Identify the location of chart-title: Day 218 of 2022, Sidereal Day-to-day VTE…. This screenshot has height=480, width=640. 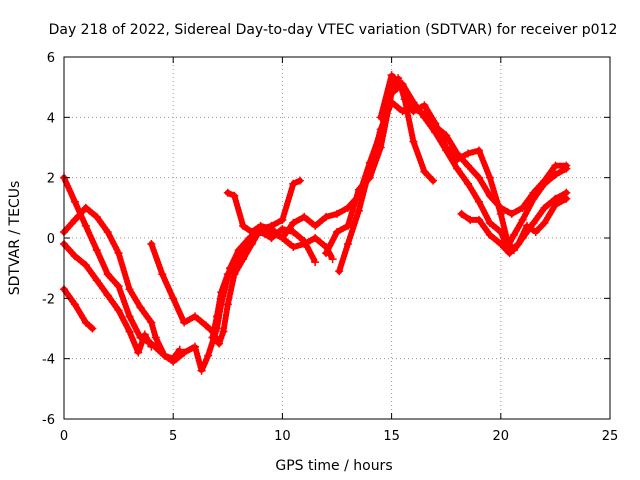
(333, 30).